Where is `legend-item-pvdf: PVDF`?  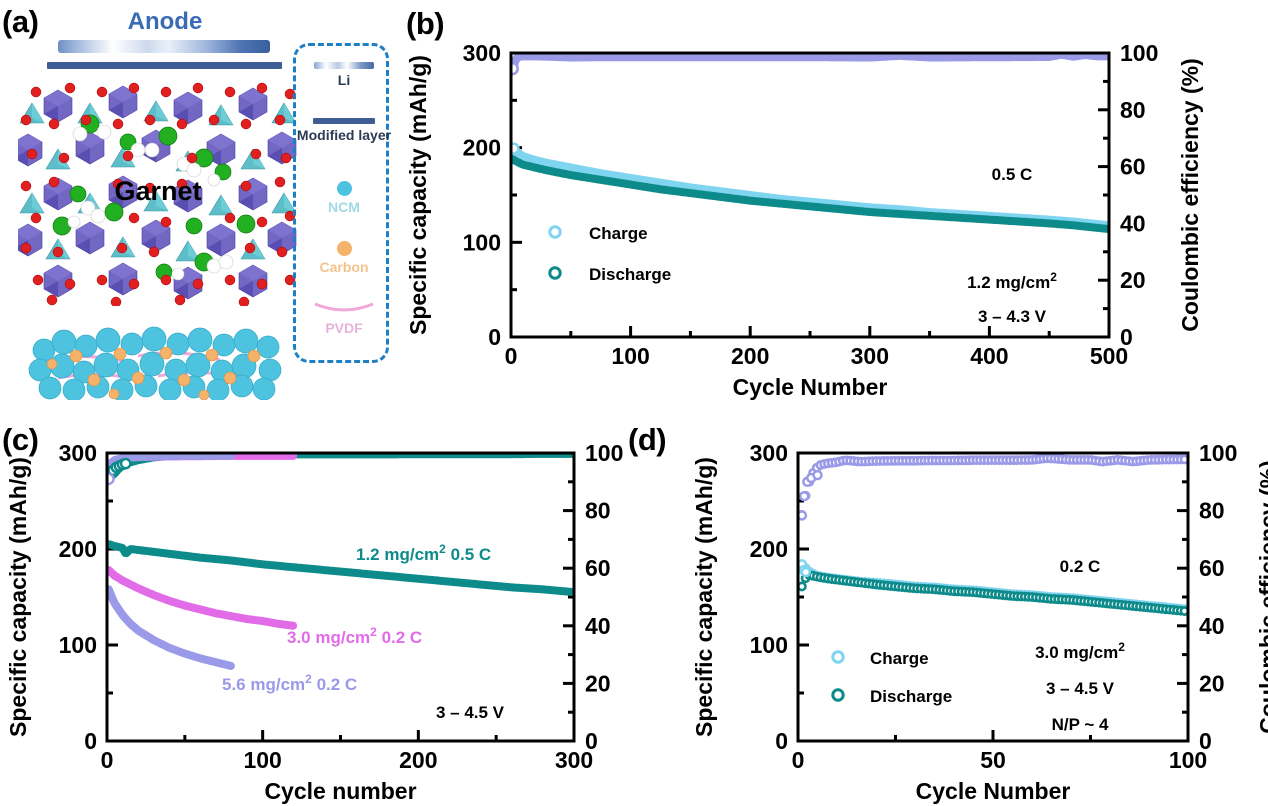 legend-item-pvdf: PVDF is located at coordinates (344, 319).